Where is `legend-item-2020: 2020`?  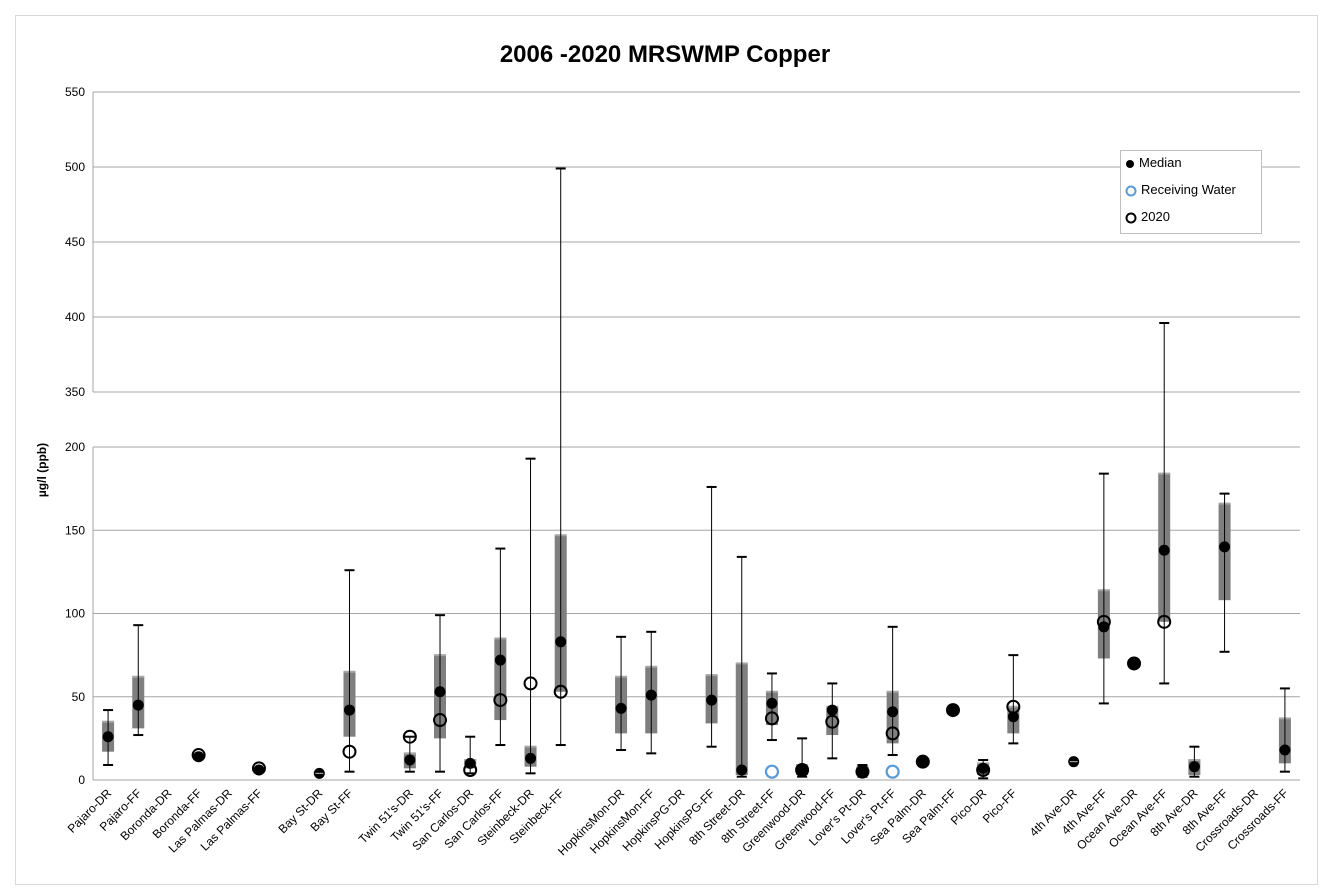
legend-item-2020: 2020 is located at coordinates (1147, 217).